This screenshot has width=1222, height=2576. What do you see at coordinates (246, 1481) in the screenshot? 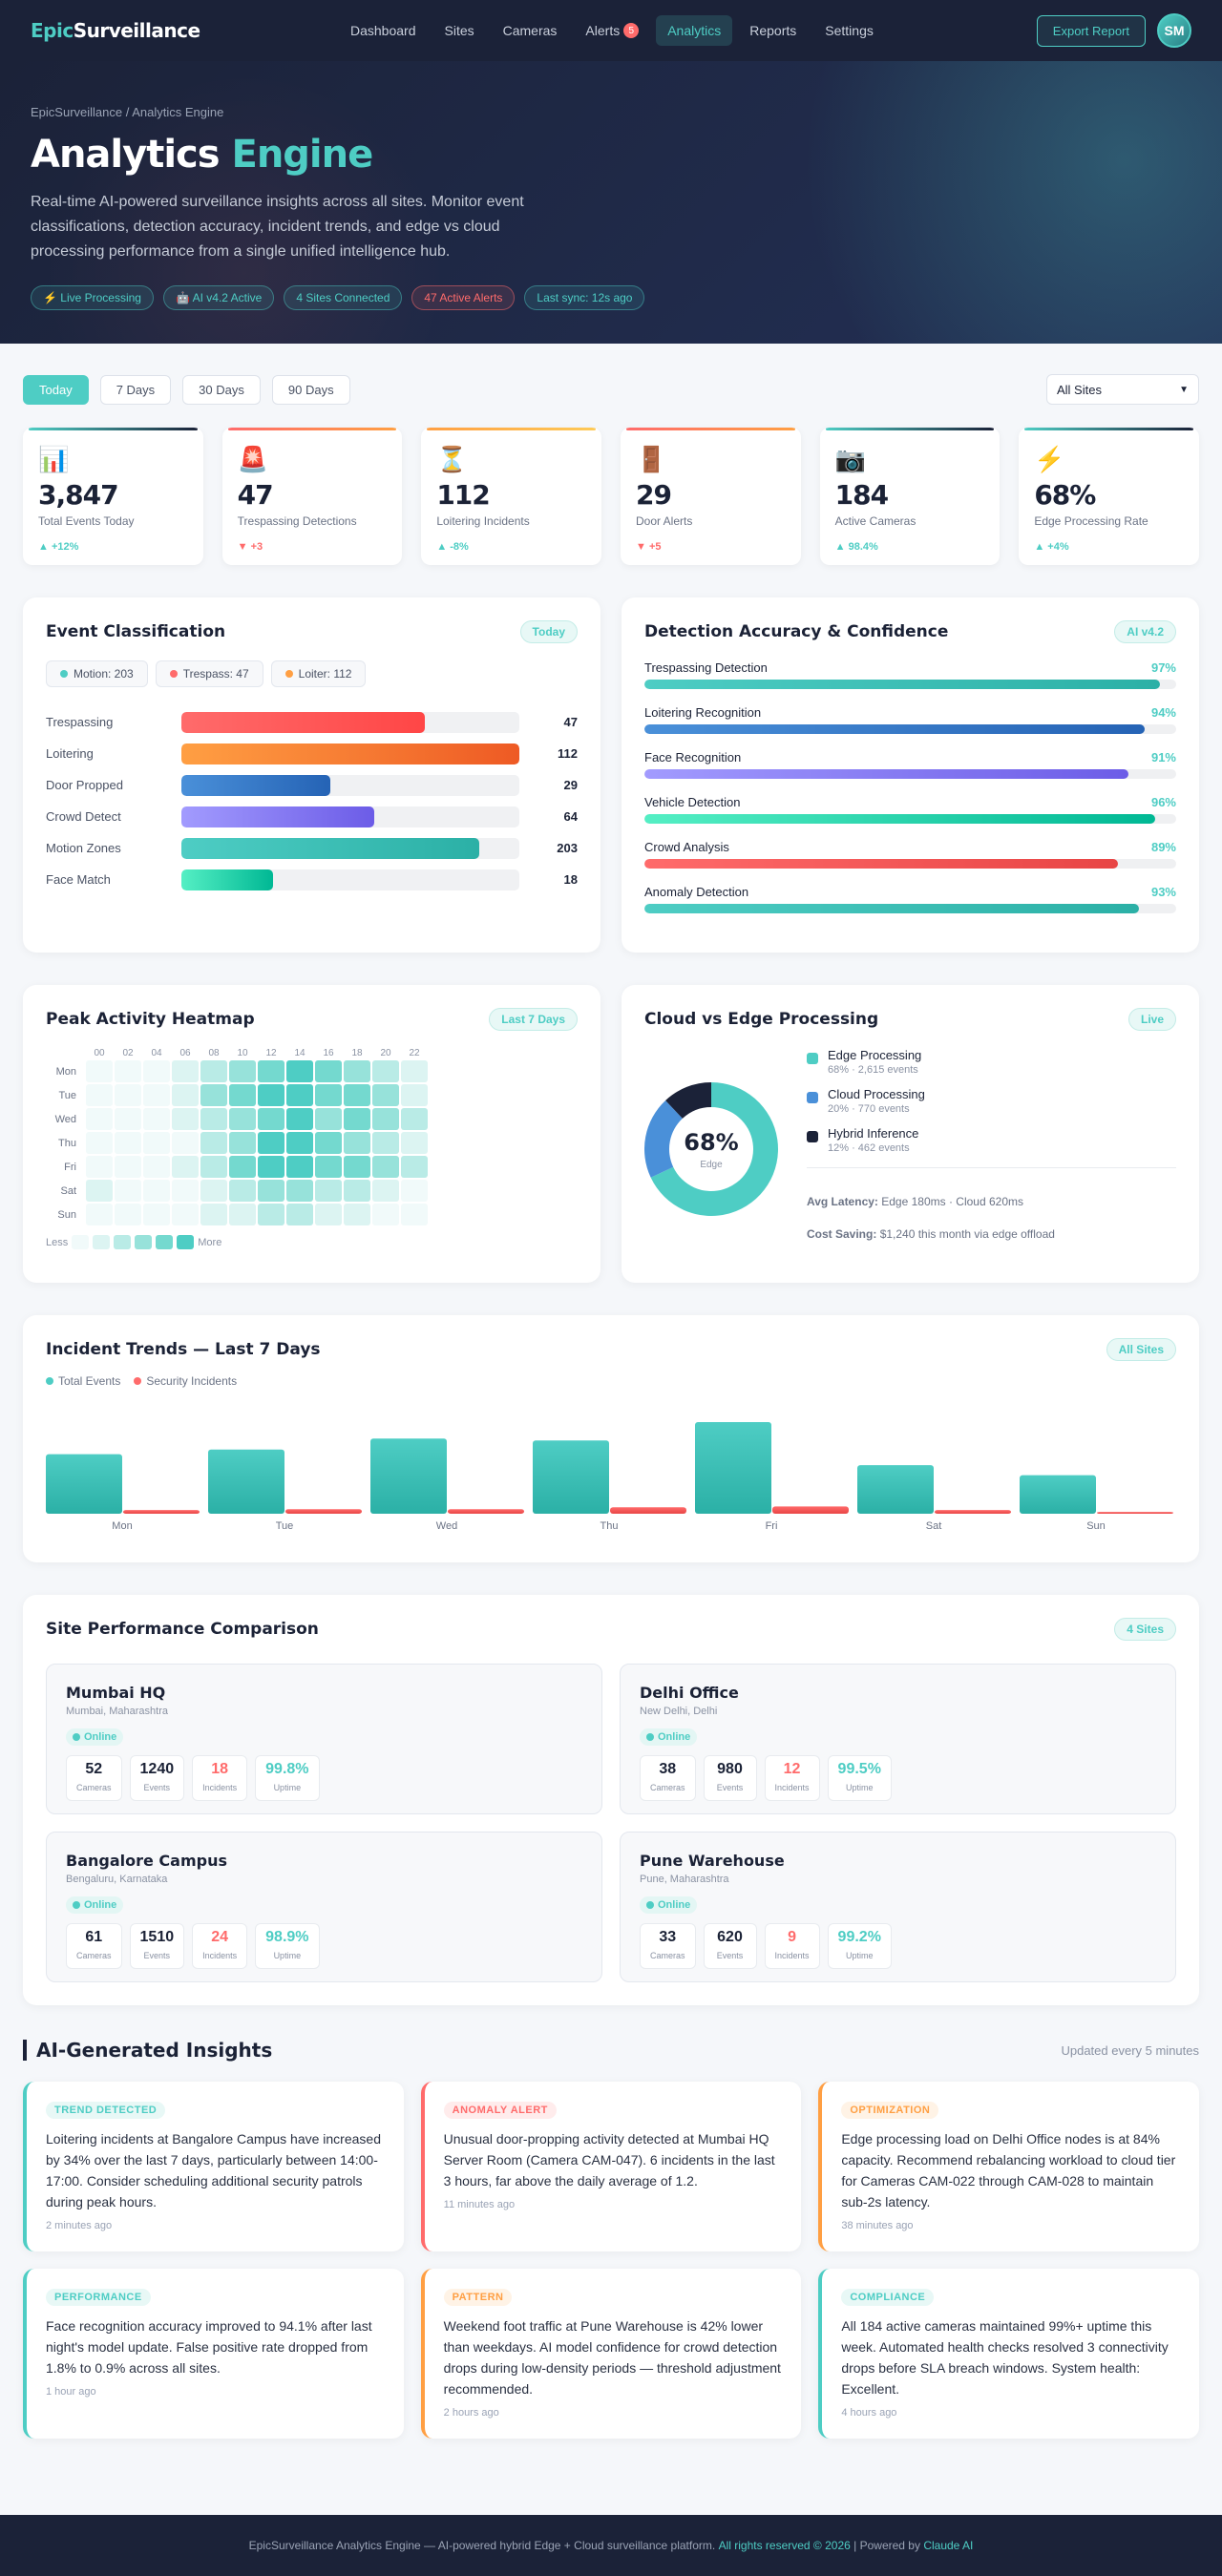
I see `bar-total-events-tue` at bounding box center [246, 1481].